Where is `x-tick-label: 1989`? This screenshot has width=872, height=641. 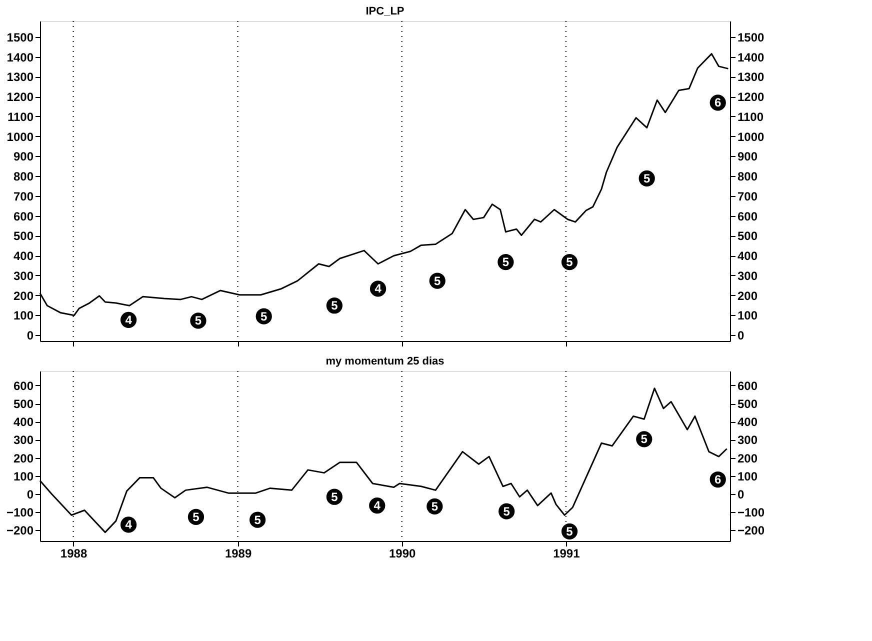
x-tick-label: 1989 is located at coordinates (238, 553).